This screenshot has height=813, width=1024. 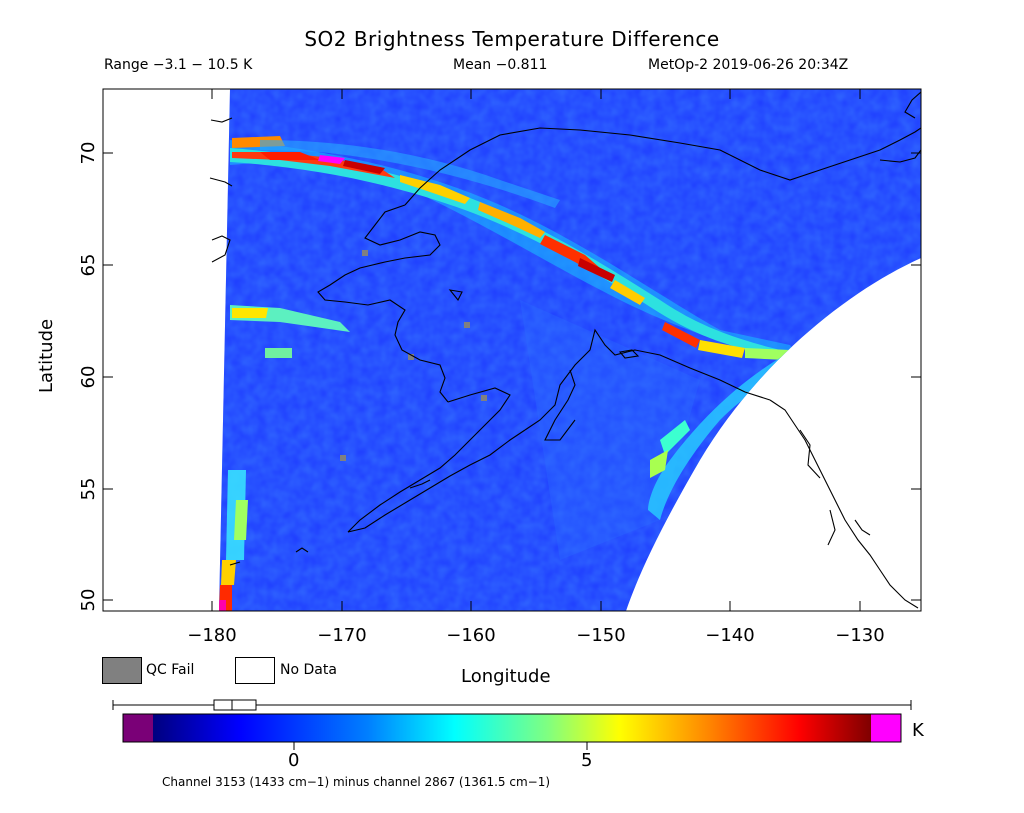 What do you see at coordinates (88, 153) in the screenshot?
I see `y-tick-label: 70` at bounding box center [88, 153].